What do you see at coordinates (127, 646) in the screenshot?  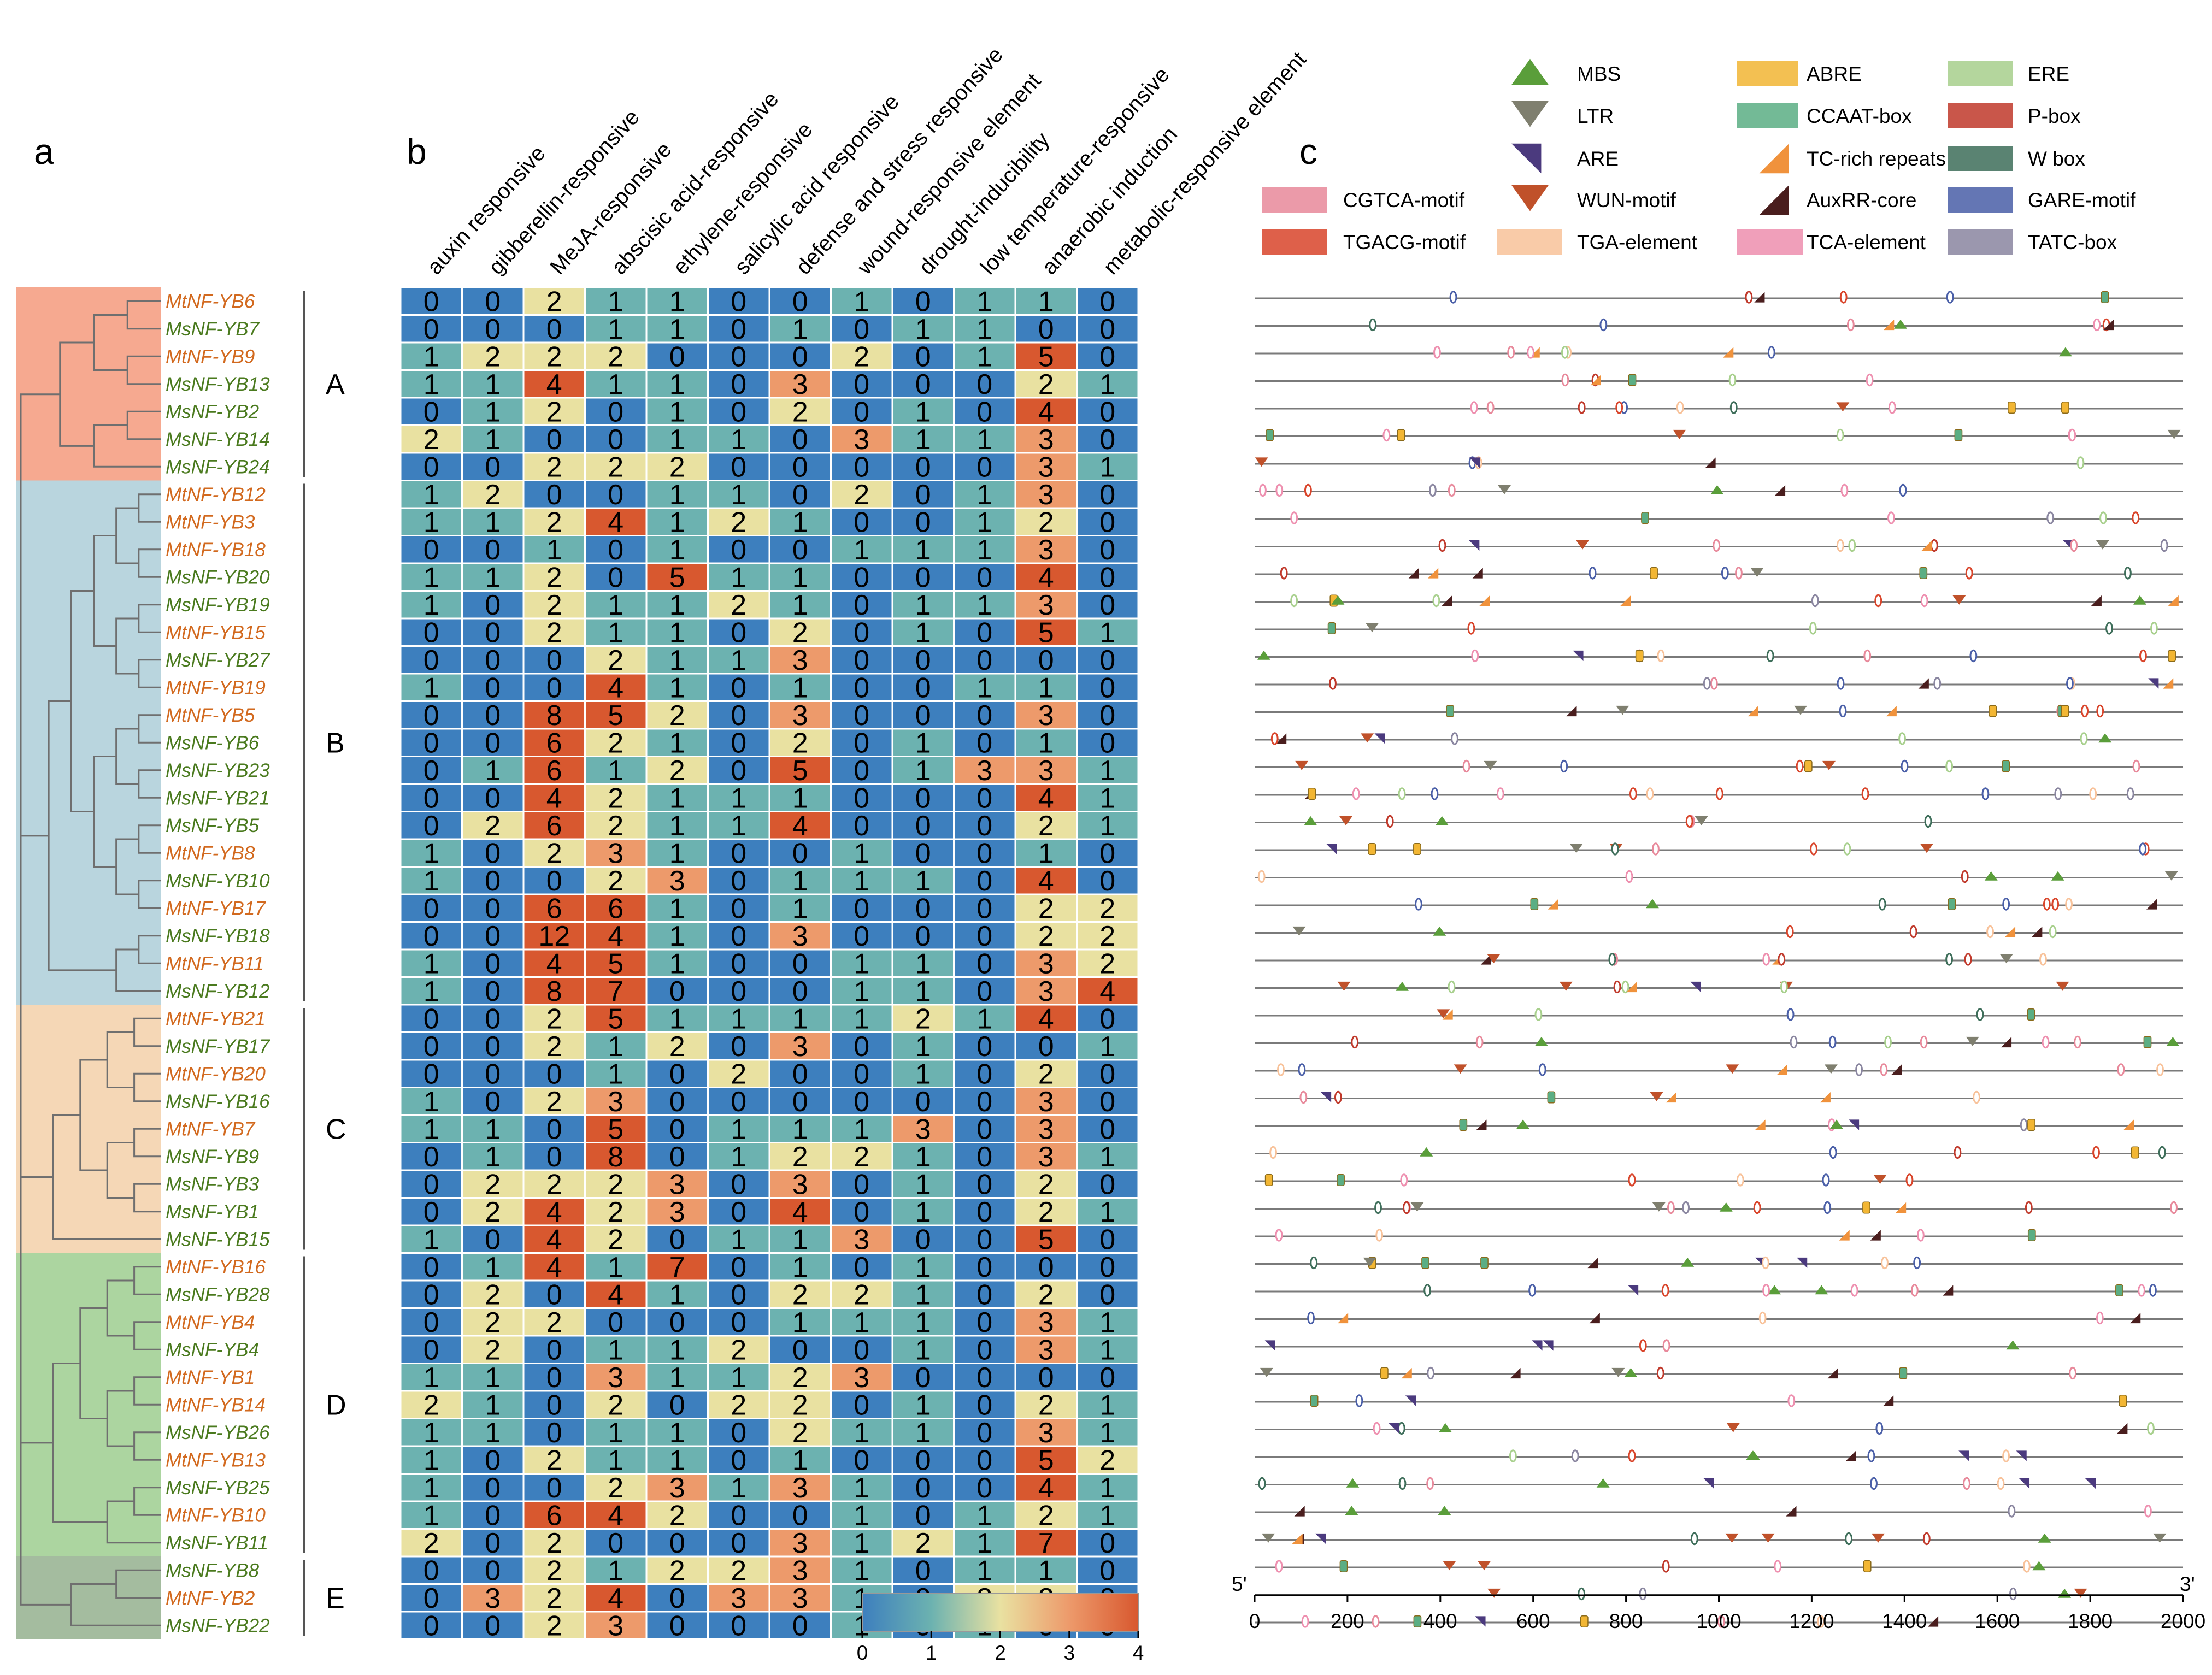 I see `tree-branch` at bounding box center [127, 646].